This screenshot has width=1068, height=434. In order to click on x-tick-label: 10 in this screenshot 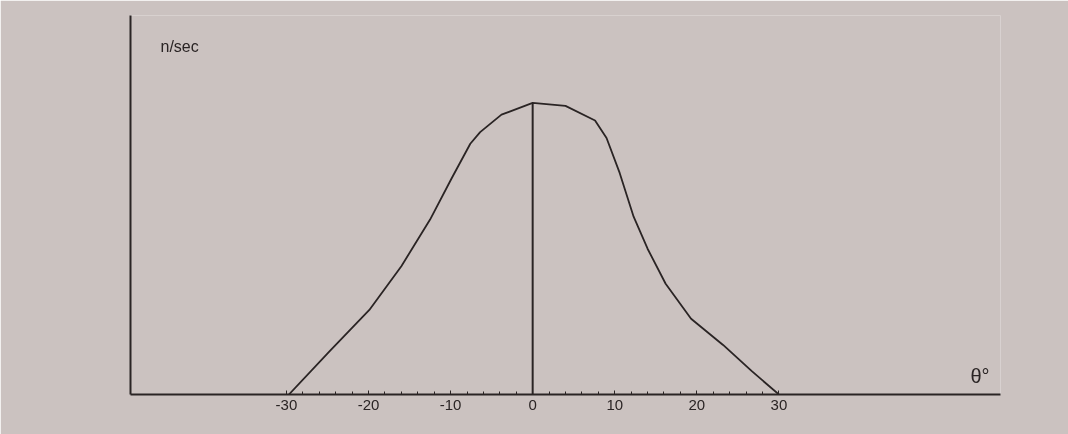, I will do `click(615, 404)`.